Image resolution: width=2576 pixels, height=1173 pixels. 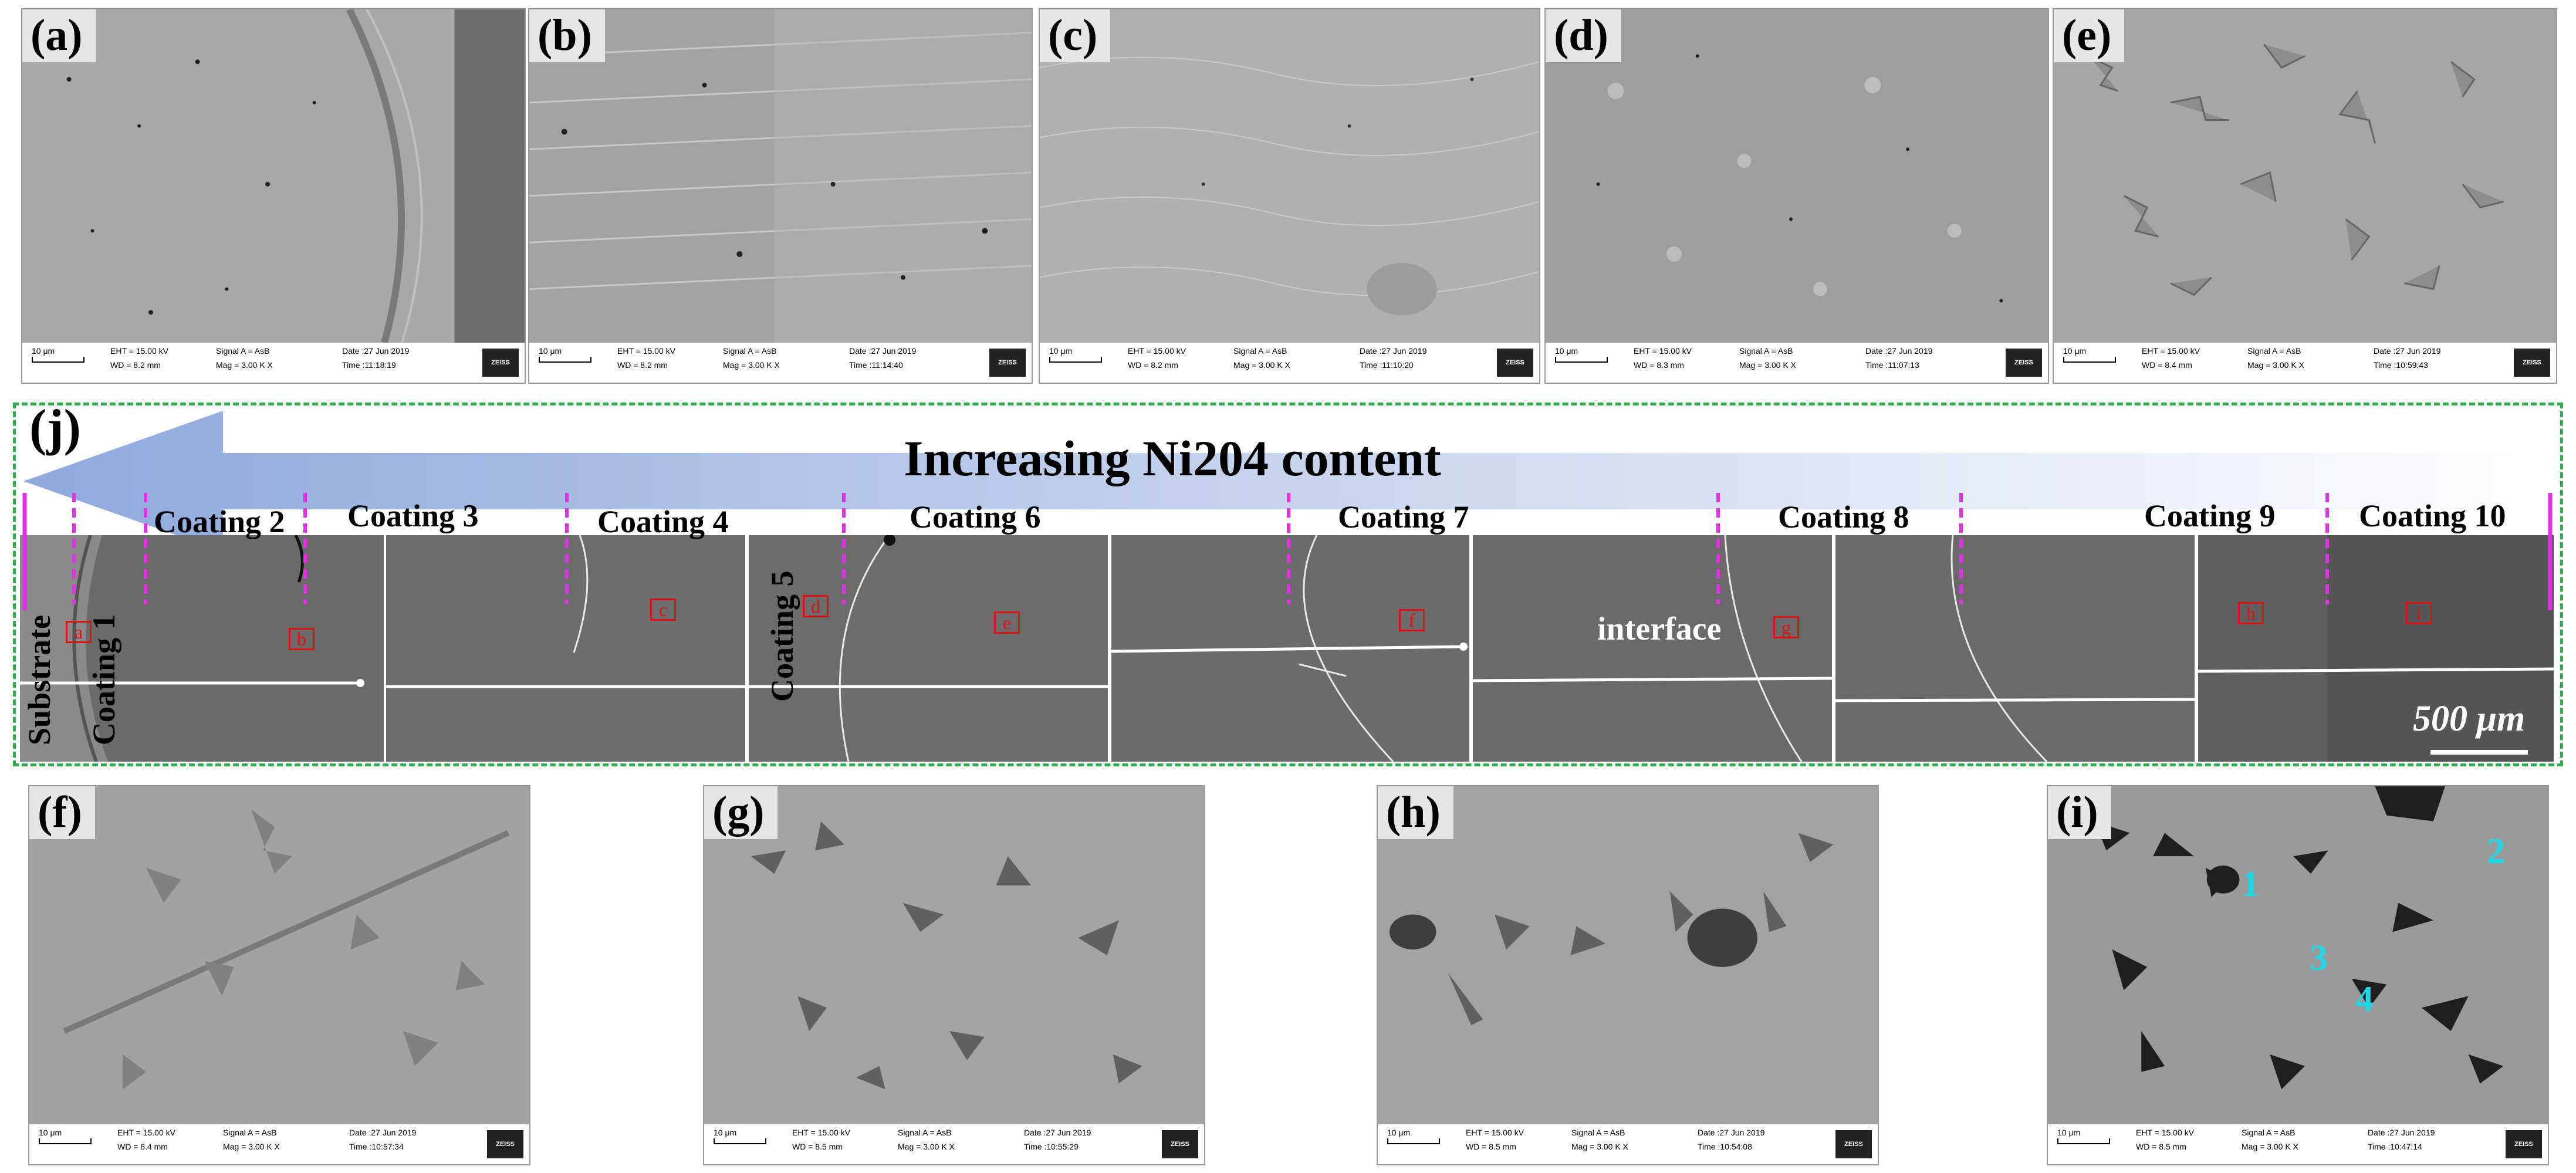 I want to click on sem-image-f, so click(x=279, y=955).